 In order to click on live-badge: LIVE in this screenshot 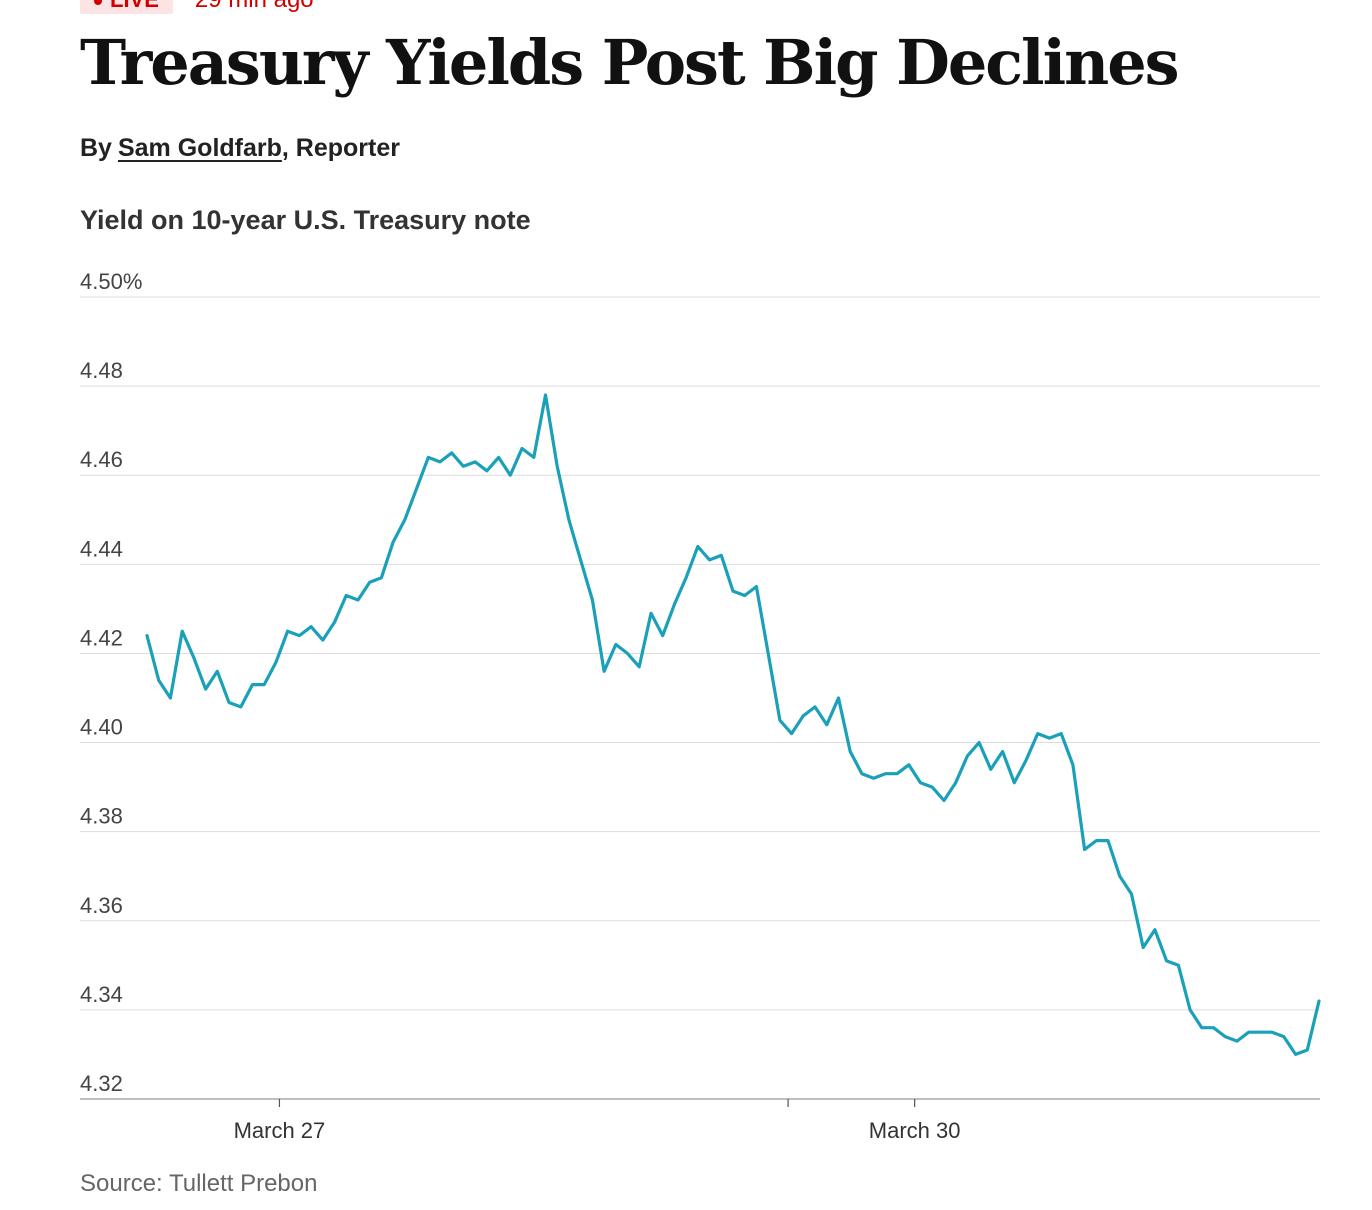, I will do `click(126, 7)`.